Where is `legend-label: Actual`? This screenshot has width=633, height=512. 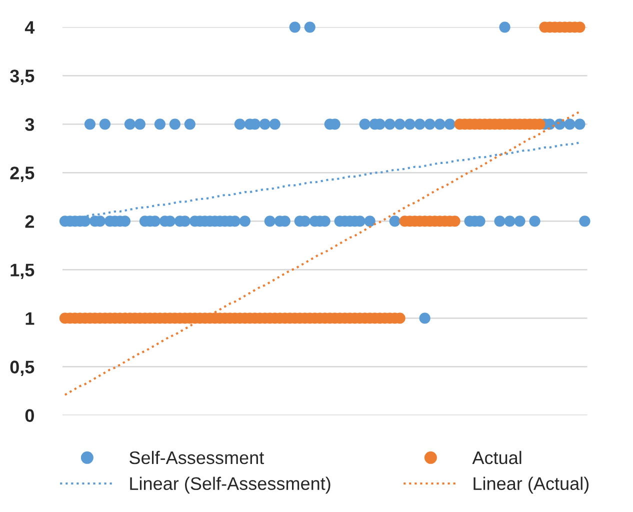
legend-label: Actual is located at coordinates (497, 457).